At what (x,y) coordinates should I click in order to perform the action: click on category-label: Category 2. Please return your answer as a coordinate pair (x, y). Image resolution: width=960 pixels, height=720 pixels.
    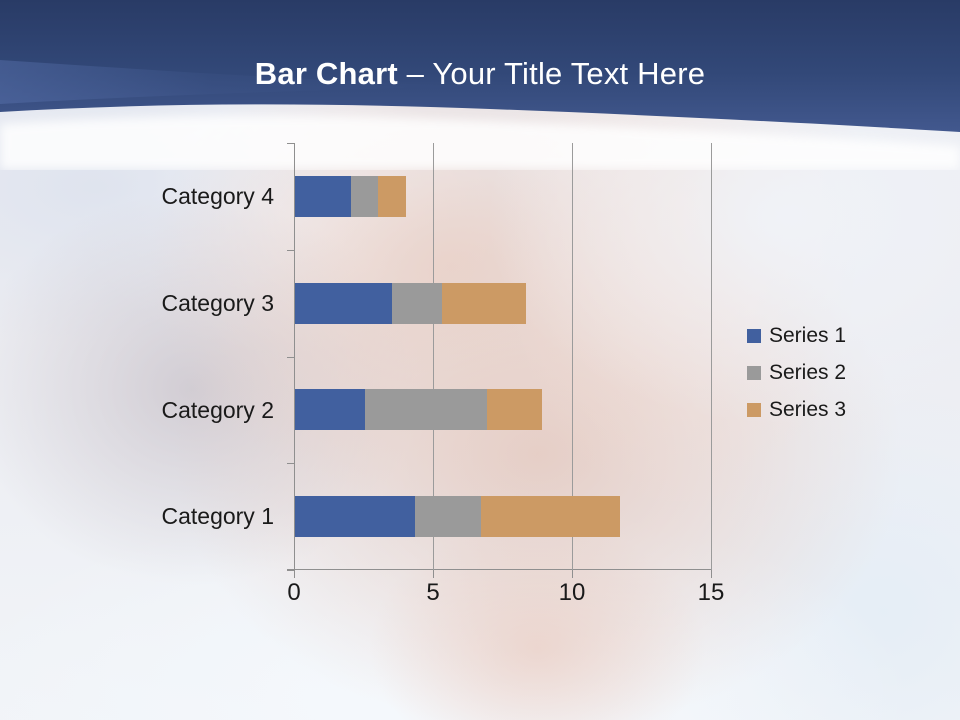
    Looking at the image, I should click on (217, 409).